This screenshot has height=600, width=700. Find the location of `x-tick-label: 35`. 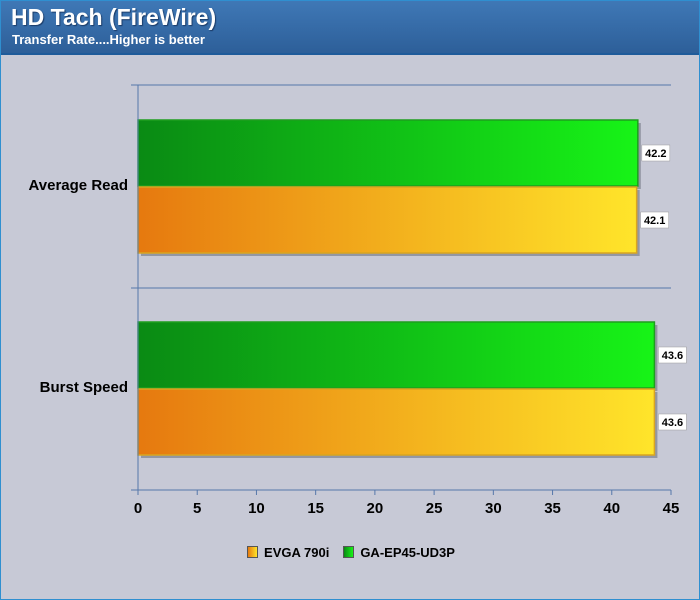

x-tick-label: 35 is located at coordinates (552, 508).